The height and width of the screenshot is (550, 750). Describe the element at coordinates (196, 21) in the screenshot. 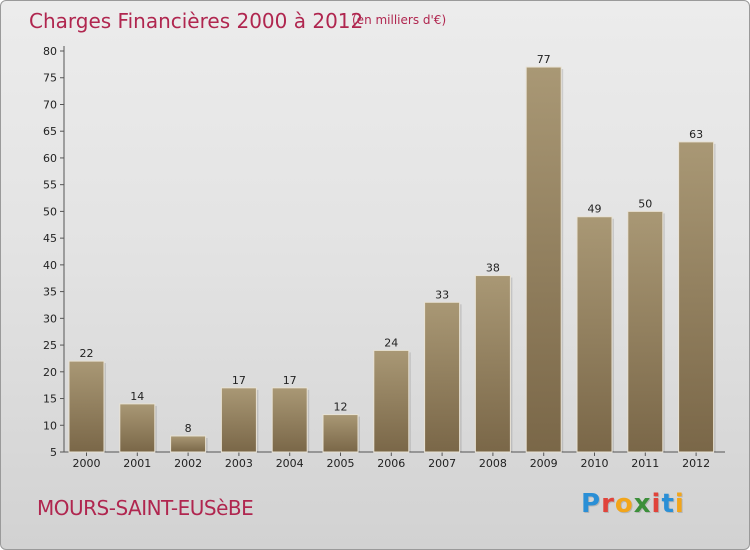

I see `chart-title: Charges Financières 2000 à 2012` at that location.